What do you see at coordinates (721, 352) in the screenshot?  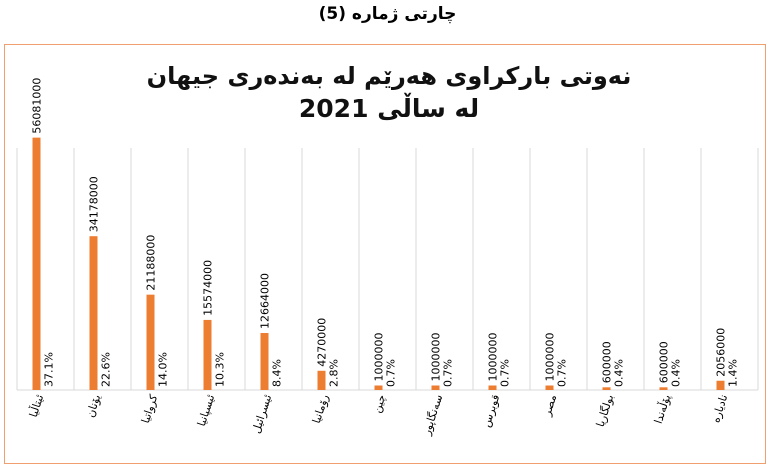 I see `value-label-12: 2056000` at bounding box center [721, 352].